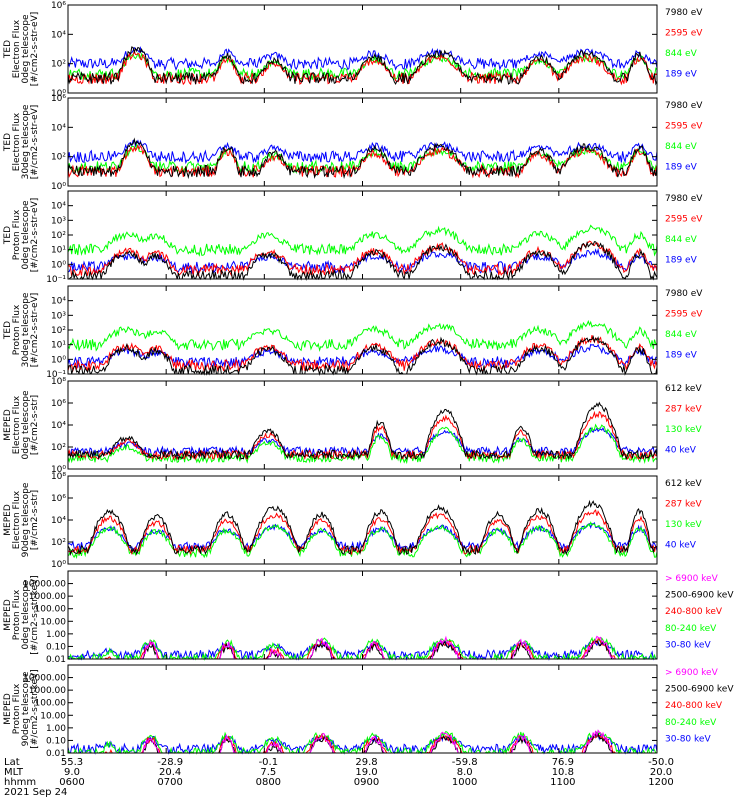 This screenshot has height=800, width=750. I want to click on mlt-tick-label: 7.5, so click(268, 772).